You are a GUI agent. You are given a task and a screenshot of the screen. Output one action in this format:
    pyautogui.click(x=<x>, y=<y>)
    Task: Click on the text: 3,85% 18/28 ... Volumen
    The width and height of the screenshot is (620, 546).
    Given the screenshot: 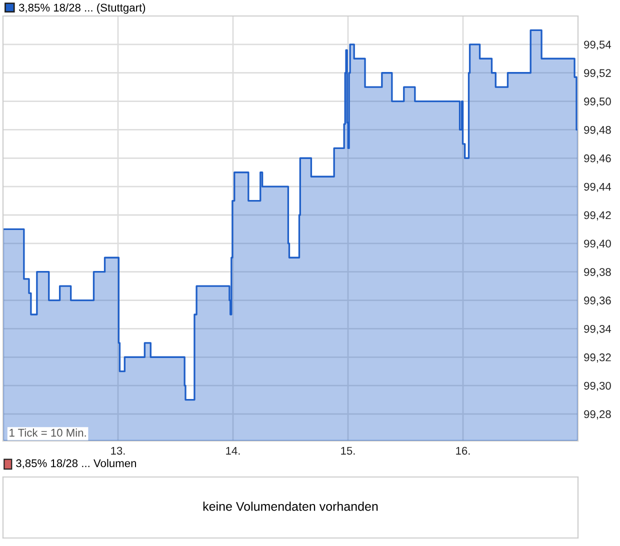 What is the action you would take?
    pyautogui.click(x=76, y=463)
    